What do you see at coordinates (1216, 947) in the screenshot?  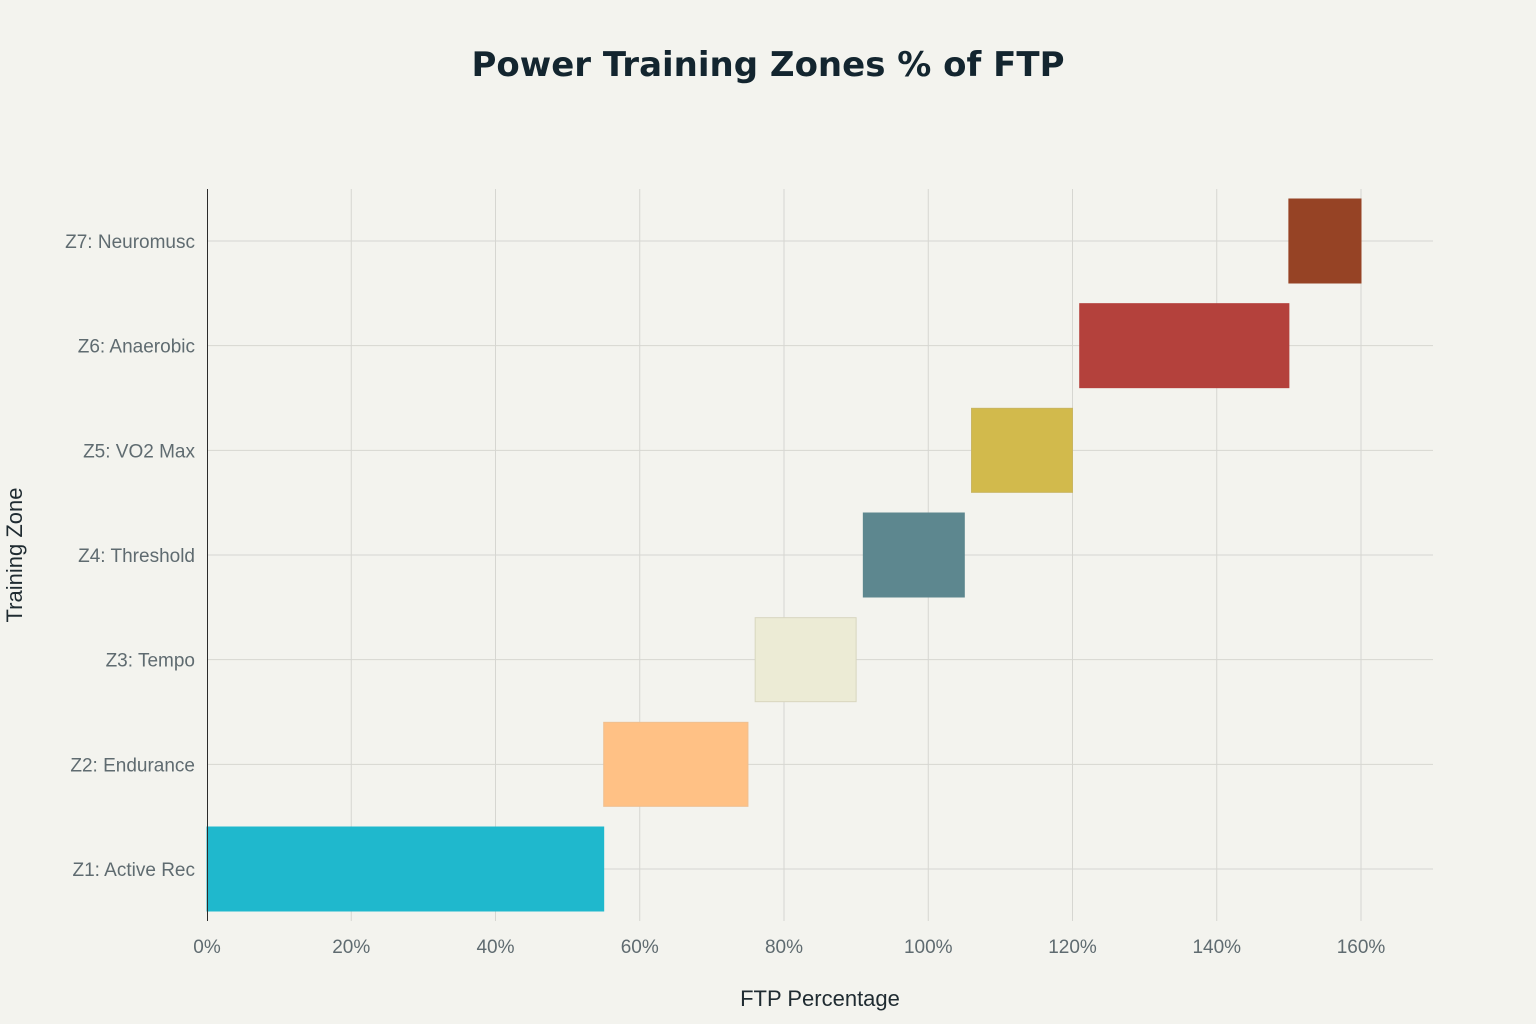 I see `x-tick-label: 140%` at bounding box center [1216, 947].